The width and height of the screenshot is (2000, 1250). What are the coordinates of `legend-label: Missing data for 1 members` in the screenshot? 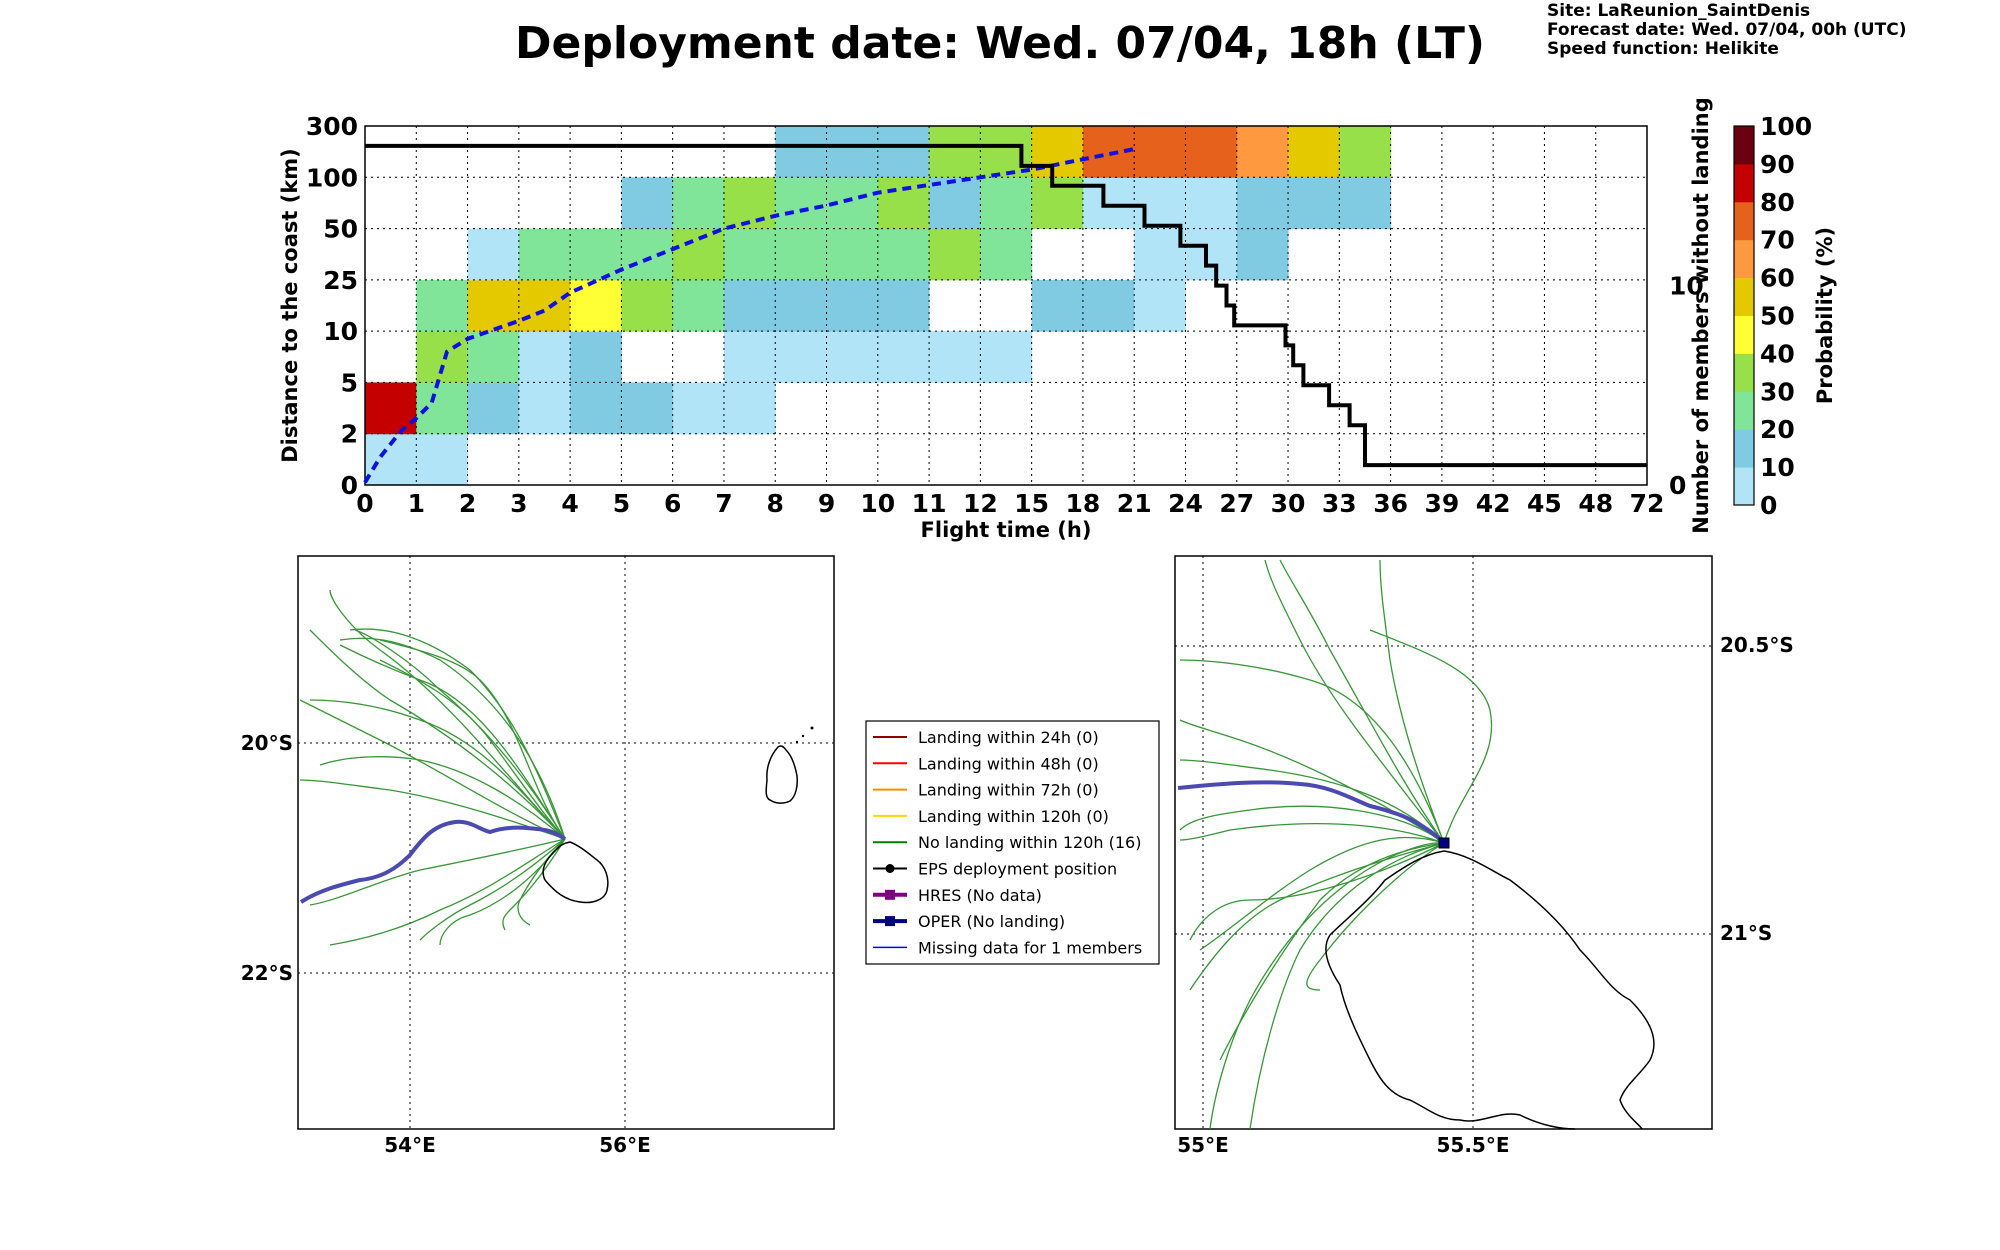 It's located at (1030, 947).